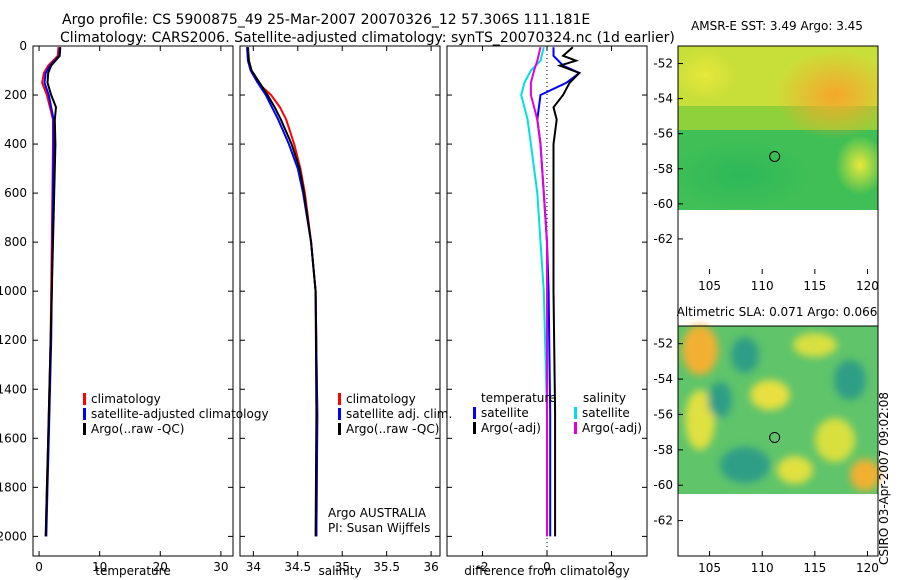 The width and height of the screenshot is (900, 580). Describe the element at coordinates (482, 567) in the screenshot. I see `difference-xtick-label: -2` at that location.